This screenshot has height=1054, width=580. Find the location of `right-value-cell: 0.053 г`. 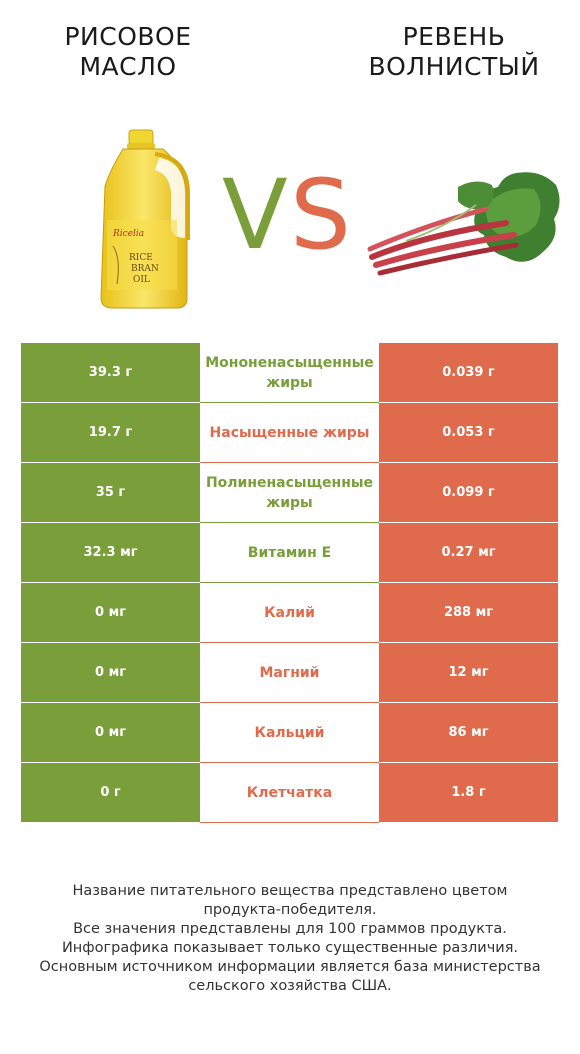

right-value-cell: 0.053 г is located at coordinates (468, 432).